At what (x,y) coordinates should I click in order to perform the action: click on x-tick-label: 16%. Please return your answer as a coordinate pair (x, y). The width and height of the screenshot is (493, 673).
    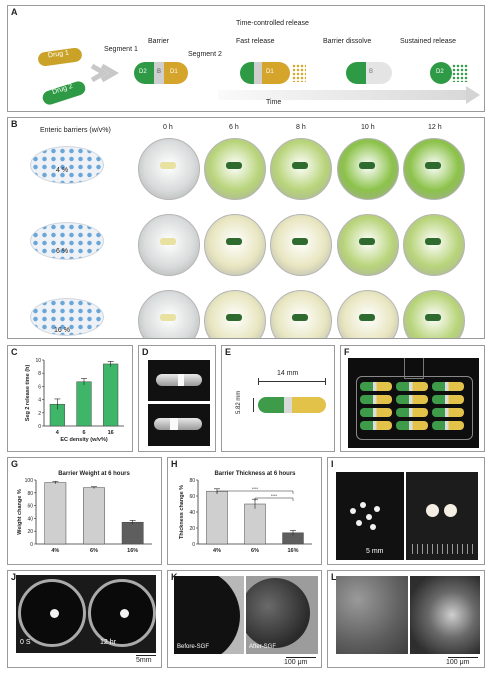
    Looking at the image, I should click on (132, 551).